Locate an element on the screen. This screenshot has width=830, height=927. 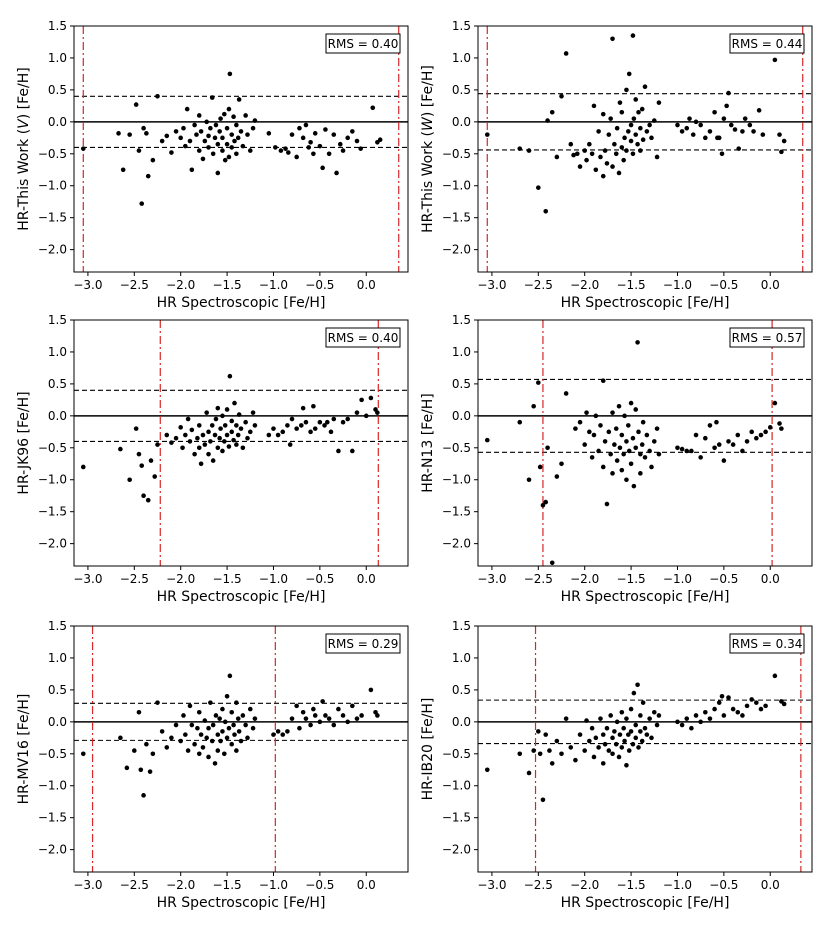
x-tick-label: −2.5 is located at coordinates (134, 285).